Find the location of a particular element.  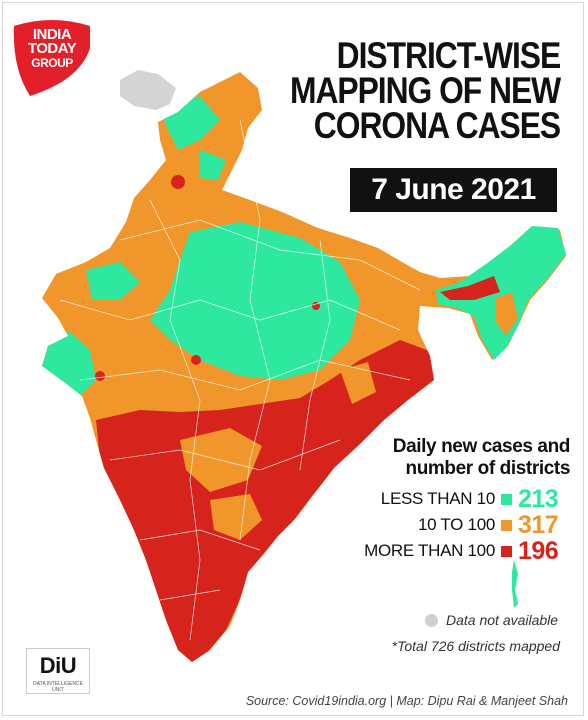

green-zone-central is located at coordinates (255, 301).